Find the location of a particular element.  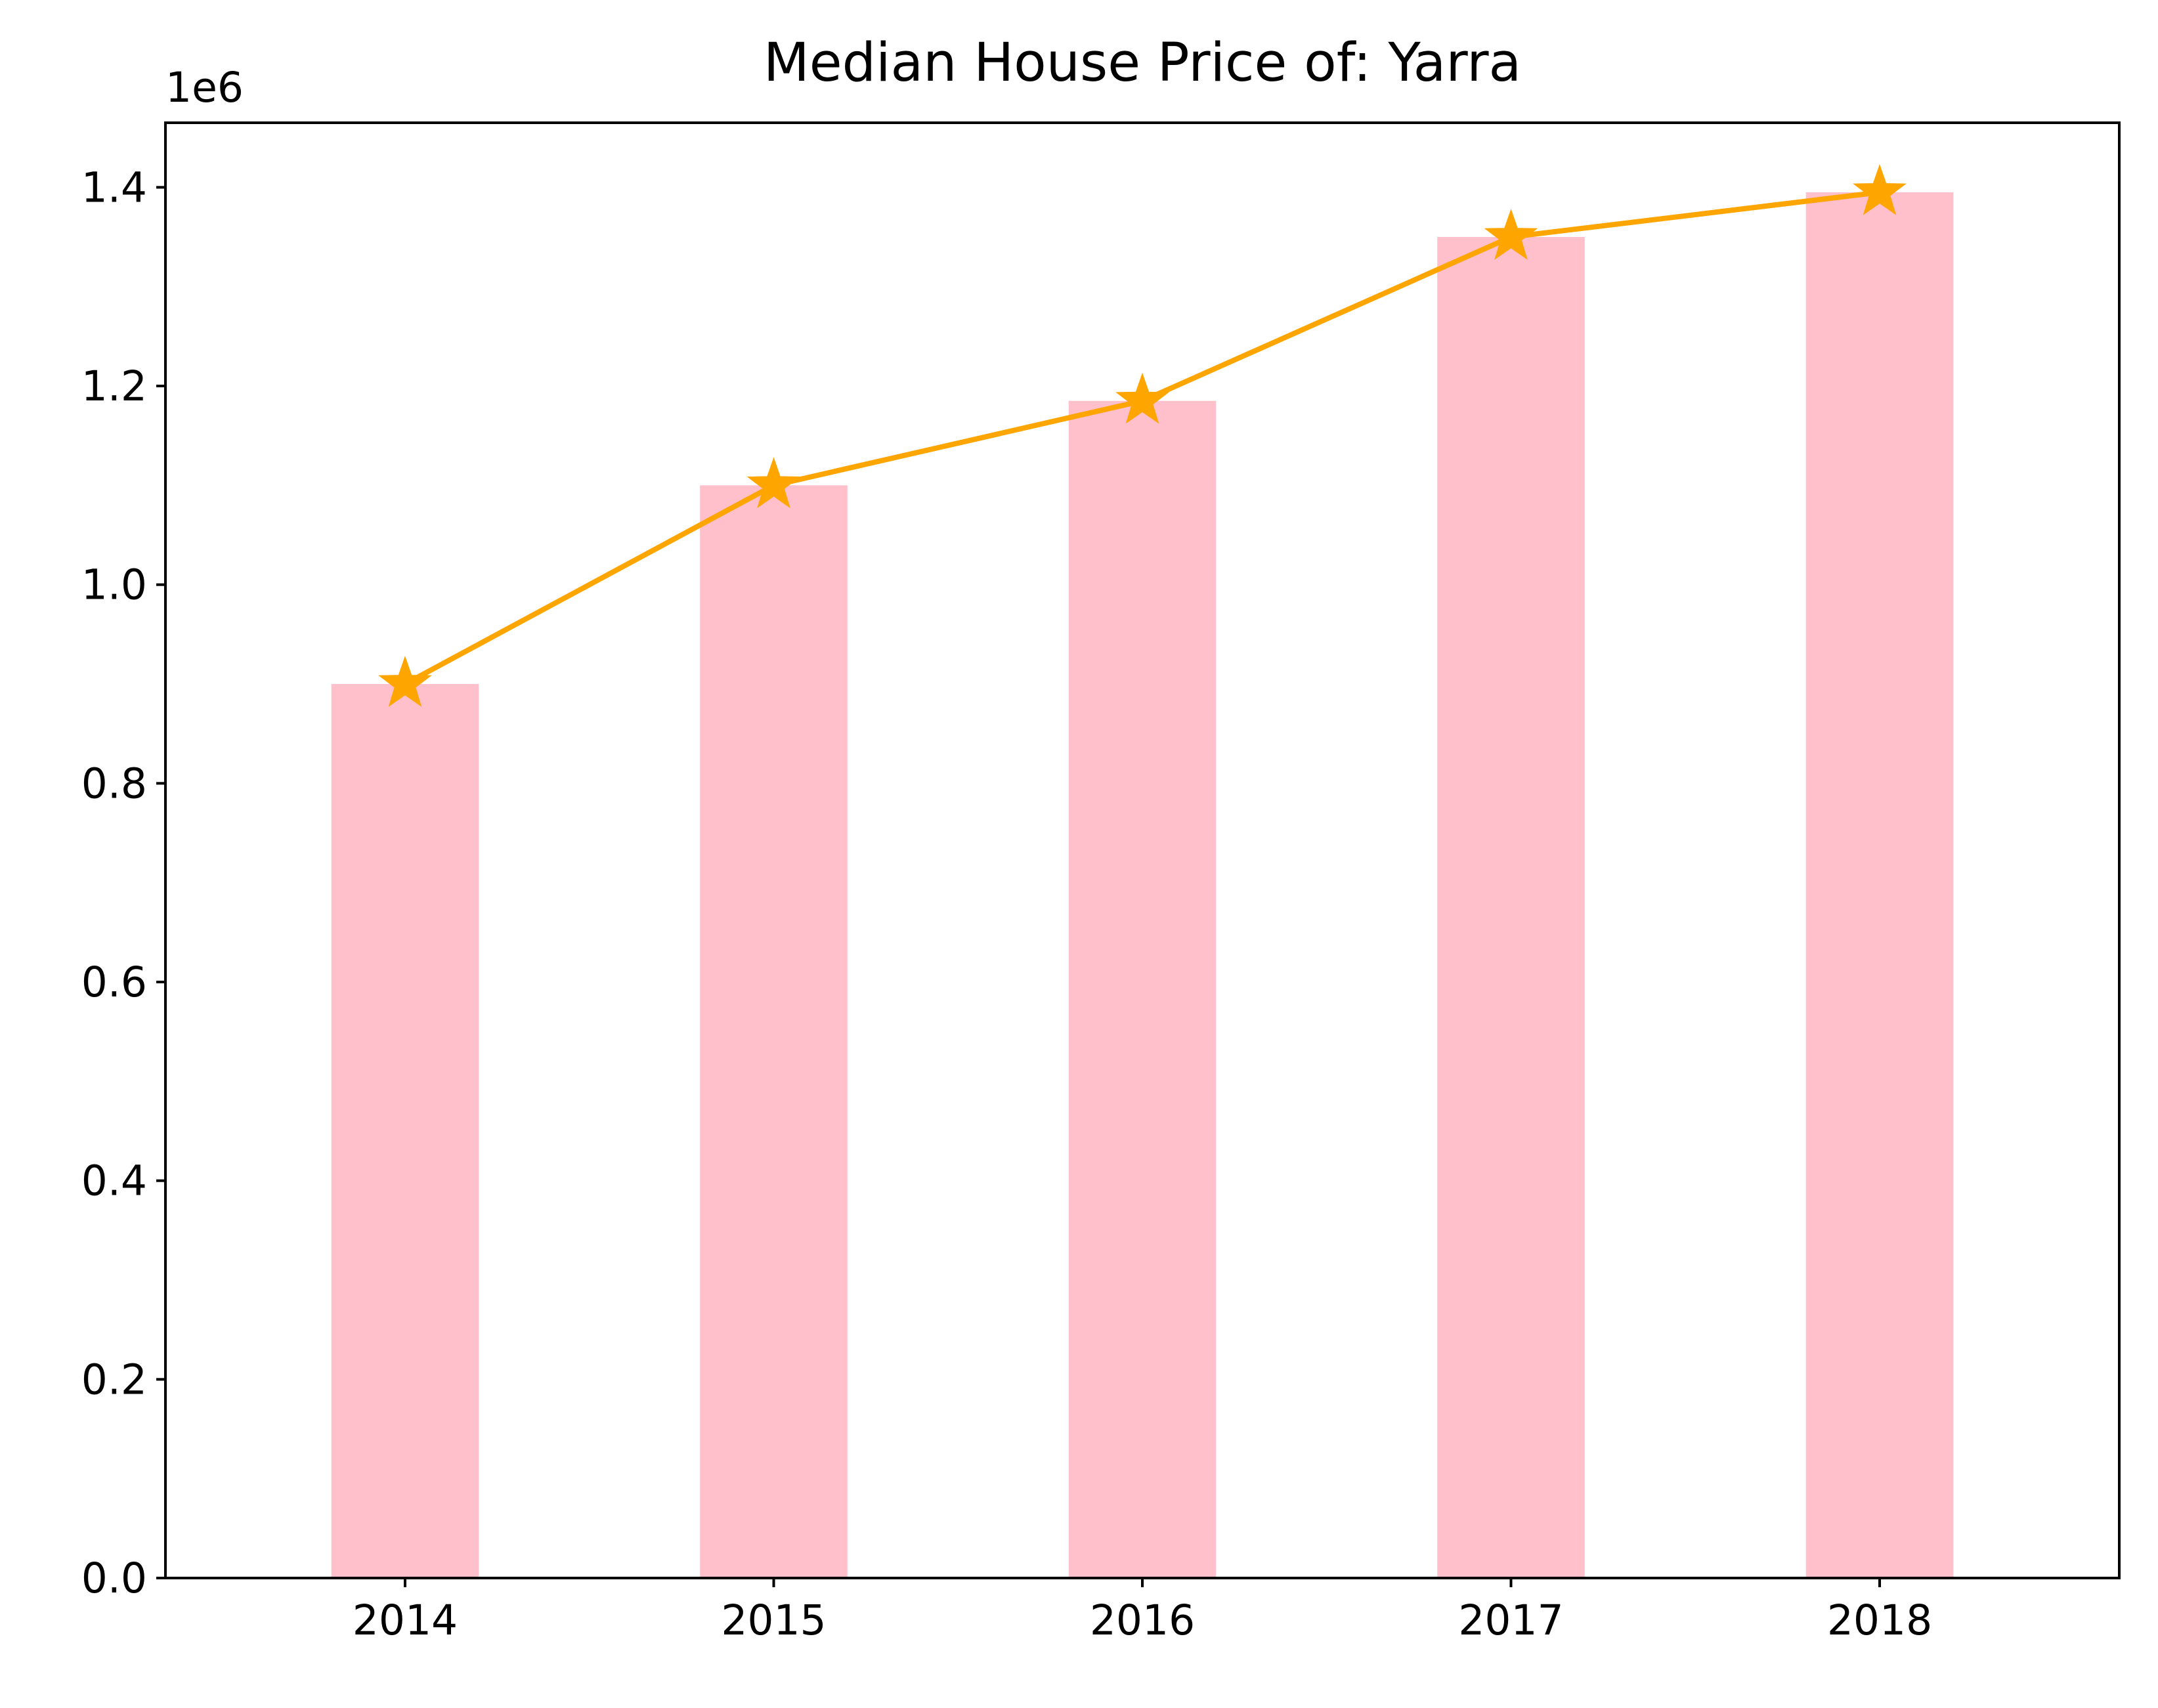

y-tick-label: 1.2 is located at coordinates (114, 386).